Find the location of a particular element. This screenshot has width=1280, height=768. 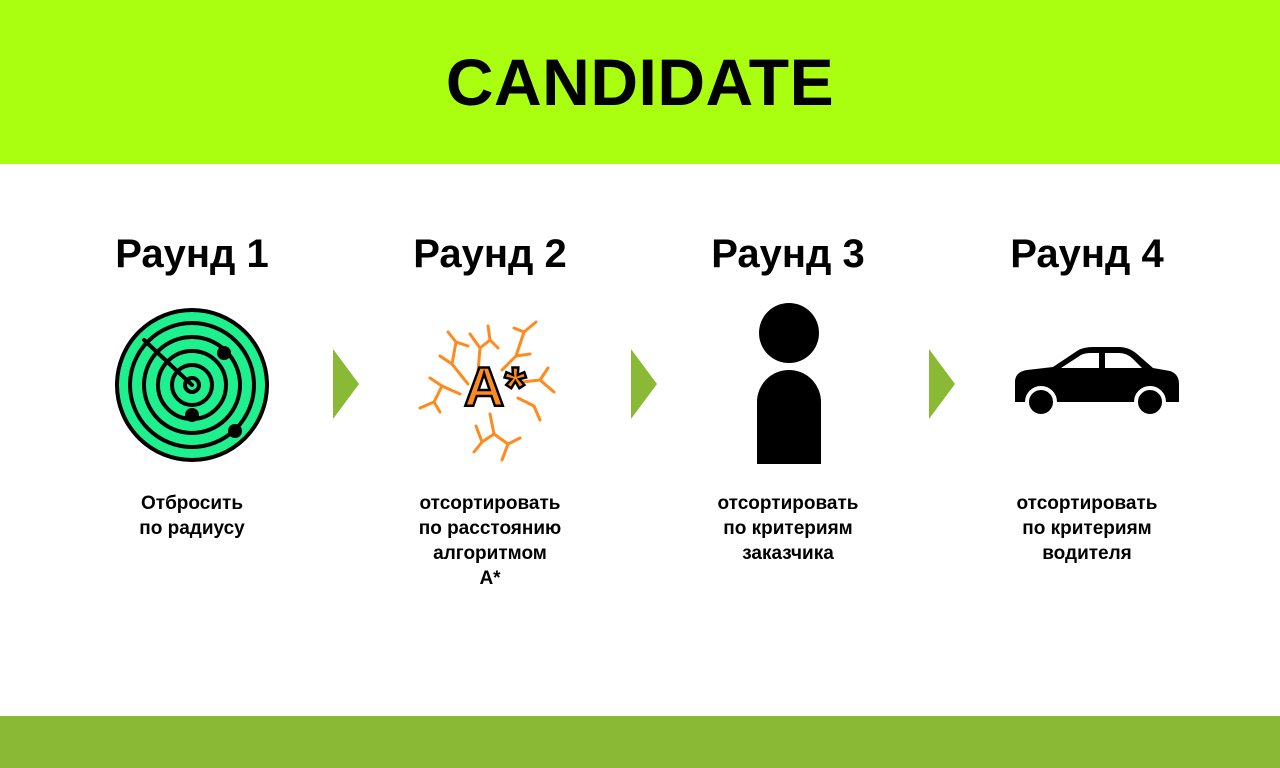

round-1-caption-line: по радиусу is located at coordinates (192, 528).